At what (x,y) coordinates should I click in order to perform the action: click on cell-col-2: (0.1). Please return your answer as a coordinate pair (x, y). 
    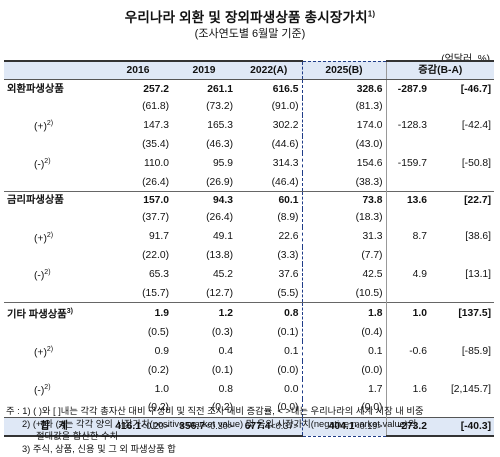
    Looking at the image, I should click on (222, 370).